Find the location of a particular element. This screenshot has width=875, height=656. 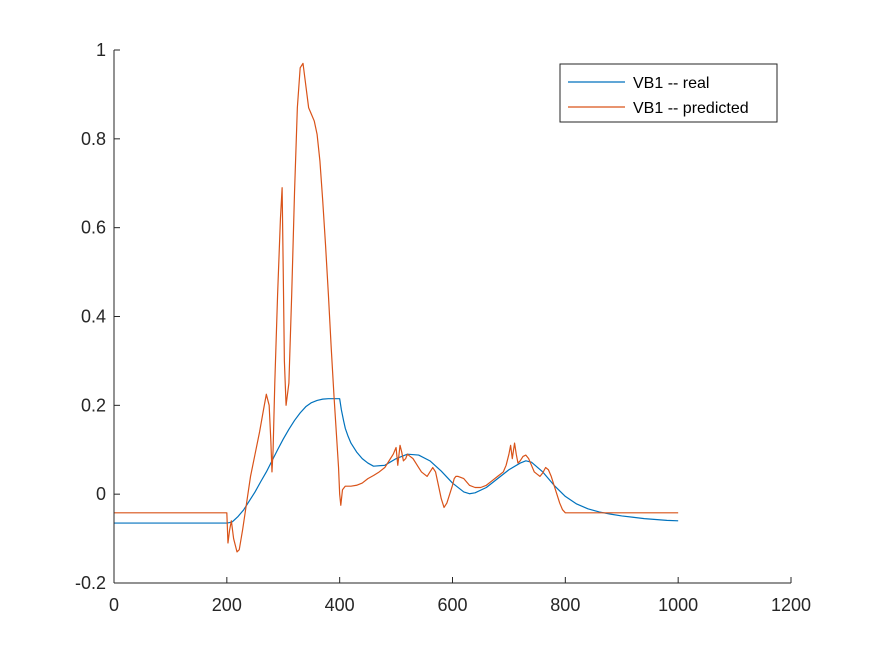

x-tick-label: 400 is located at coordinates (340, 605).